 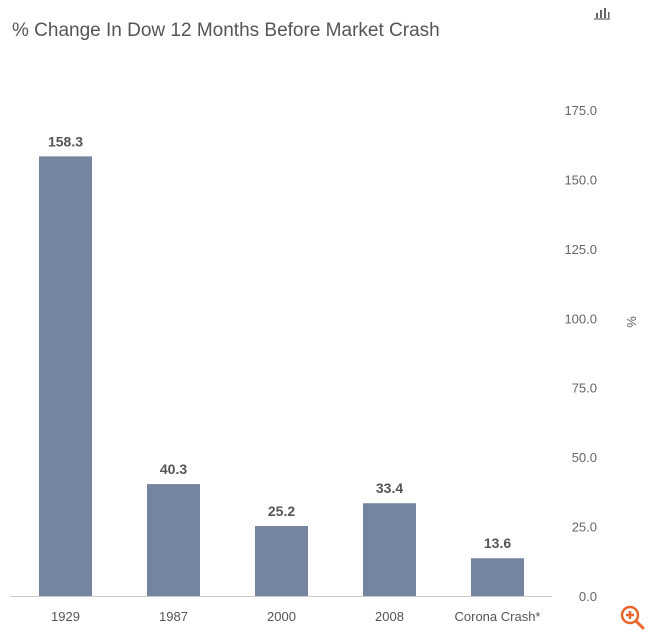 What do you see at coordinates (281, 511) in the screenshot?
I see `data-label: 25.2` at bounding box center [281, 511].